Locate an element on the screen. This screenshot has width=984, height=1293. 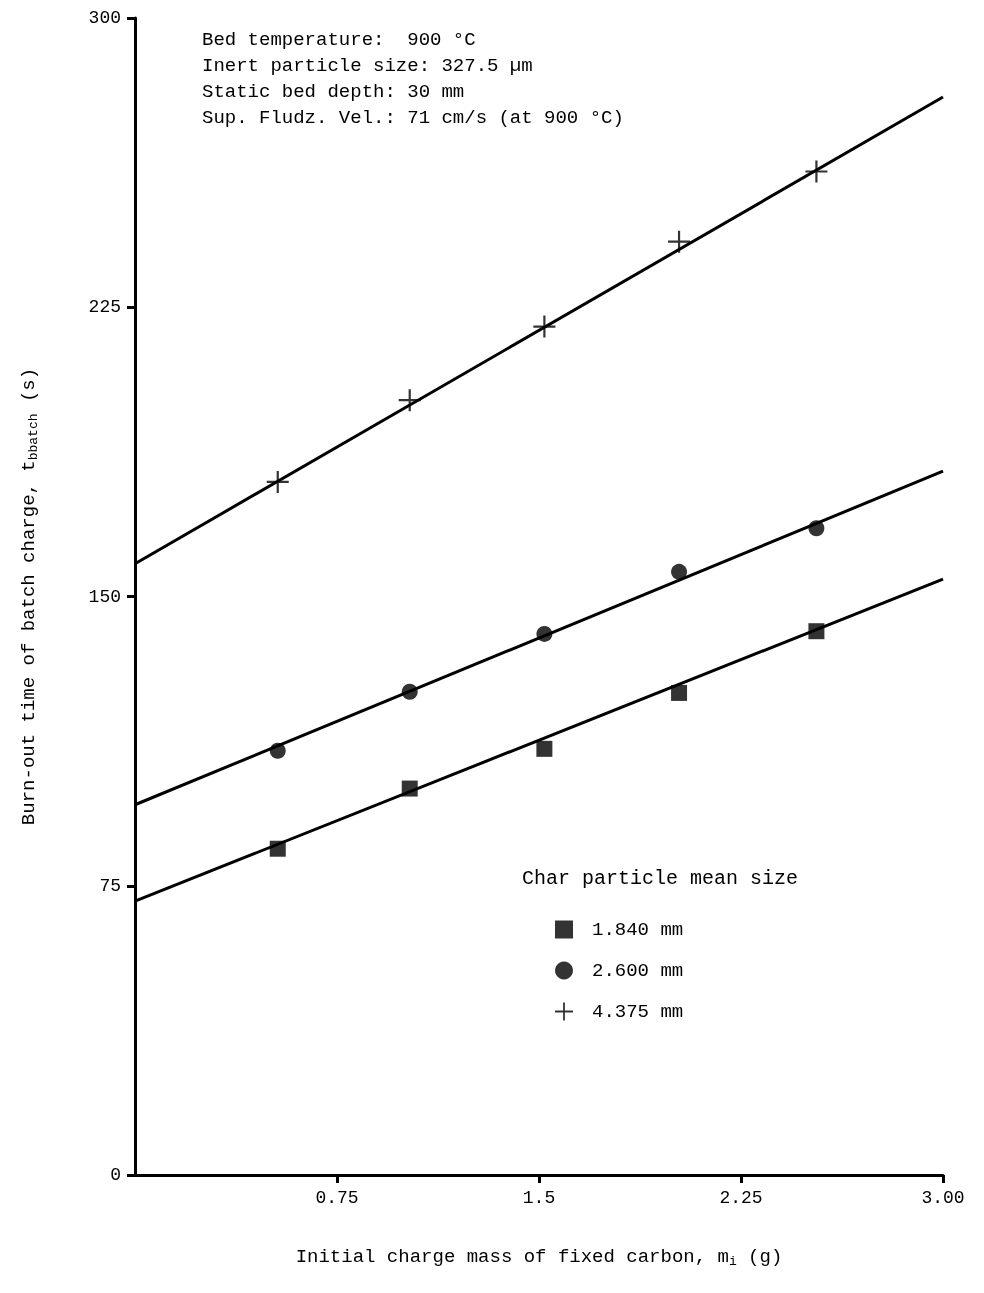
y-tick-label: 75 is located at coordinates (110, 885).